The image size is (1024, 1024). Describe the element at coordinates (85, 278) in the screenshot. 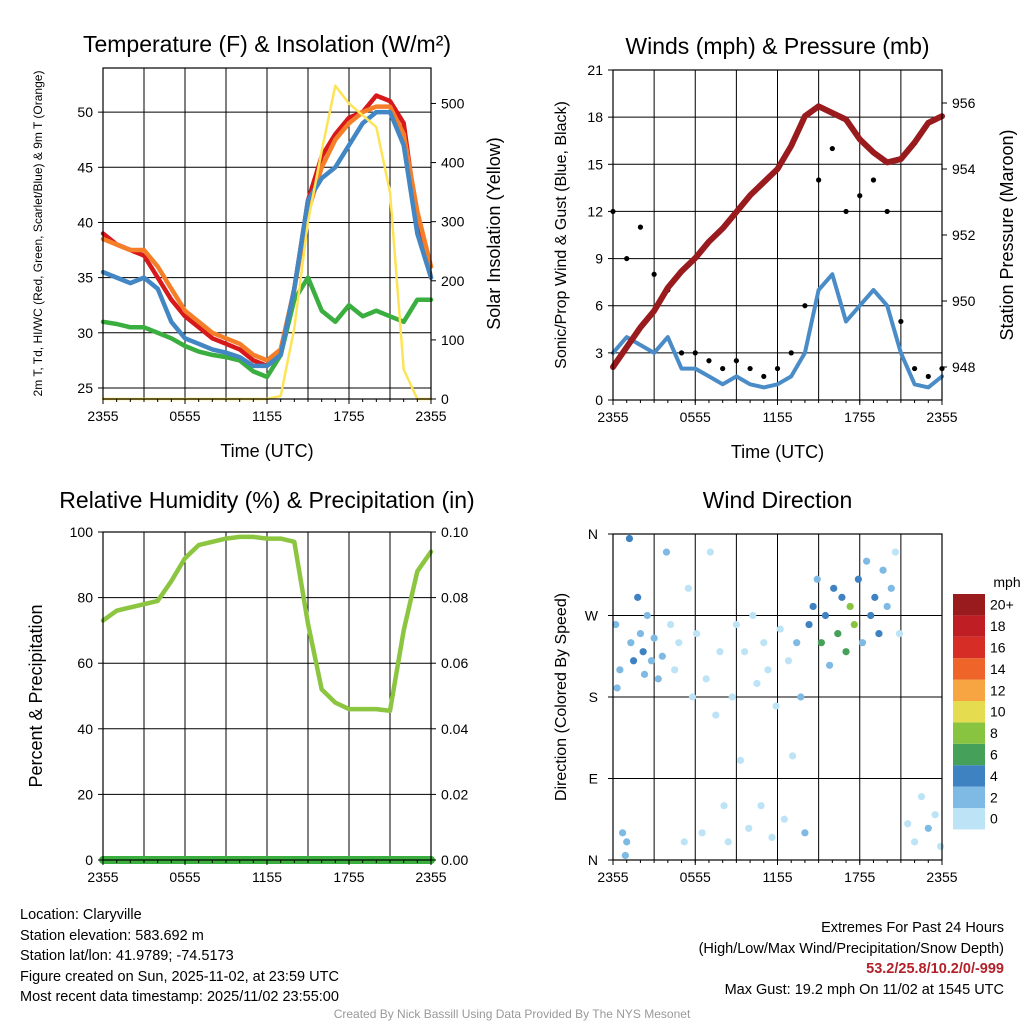

I see `y-tick-label: 35` at that location.